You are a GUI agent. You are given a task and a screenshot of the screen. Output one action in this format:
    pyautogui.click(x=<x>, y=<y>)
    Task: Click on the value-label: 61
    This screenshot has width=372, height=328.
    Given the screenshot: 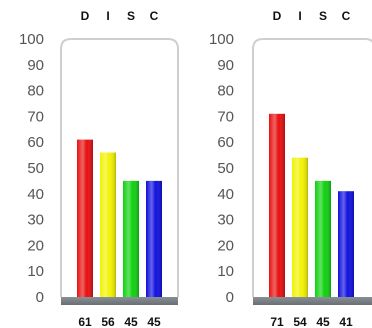 What is the action you would take?
    pyautogui.click(x=85, y=321)
    